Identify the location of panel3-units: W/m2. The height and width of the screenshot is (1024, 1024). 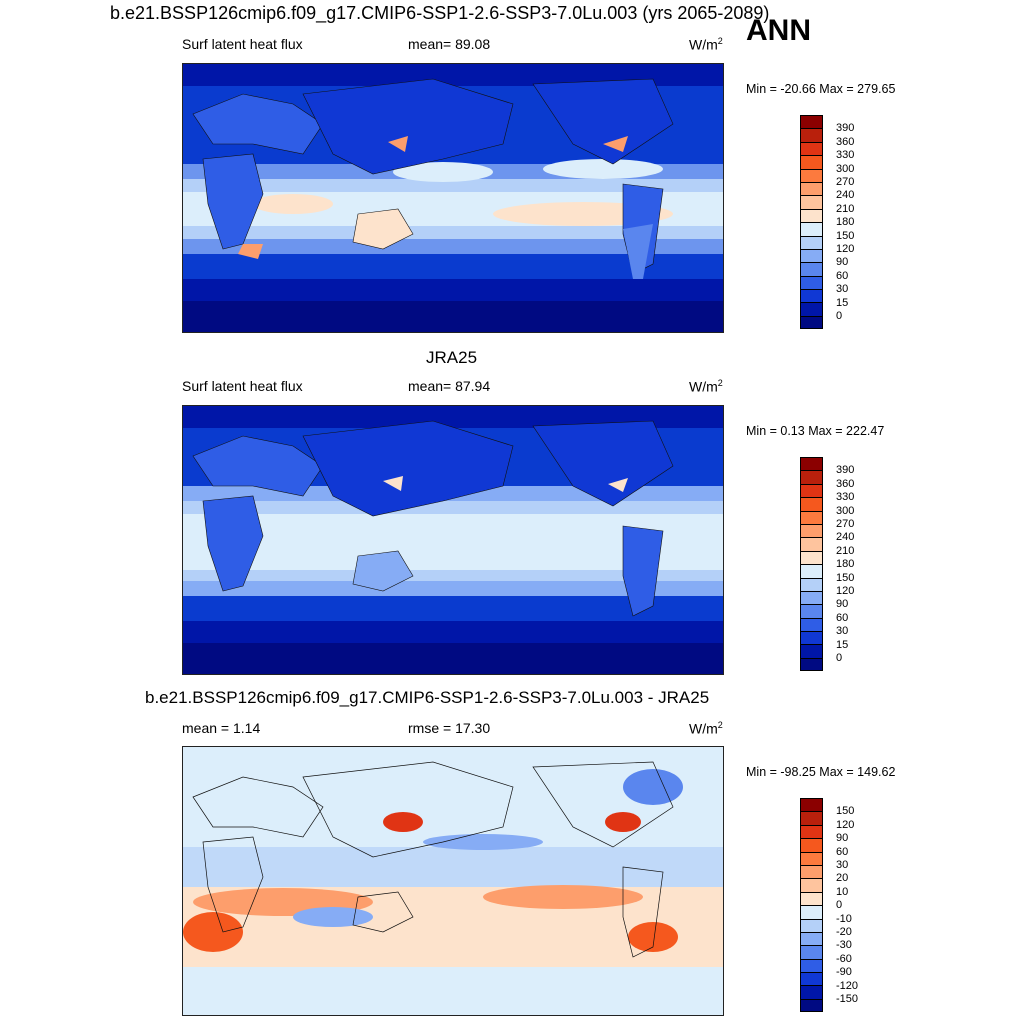
(706, 728).